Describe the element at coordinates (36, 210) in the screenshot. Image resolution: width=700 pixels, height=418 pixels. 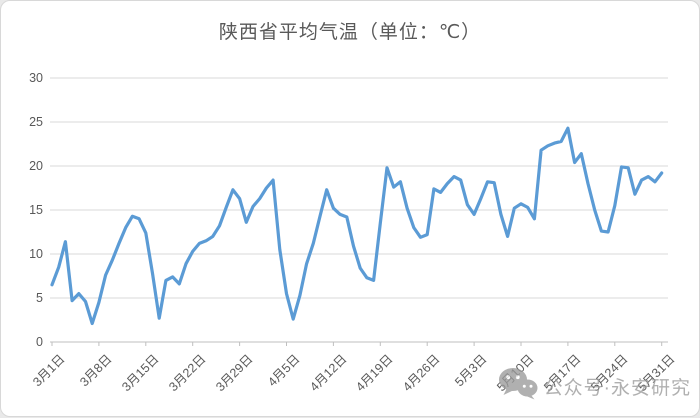
I see `y-axis-label: 15` at that location.